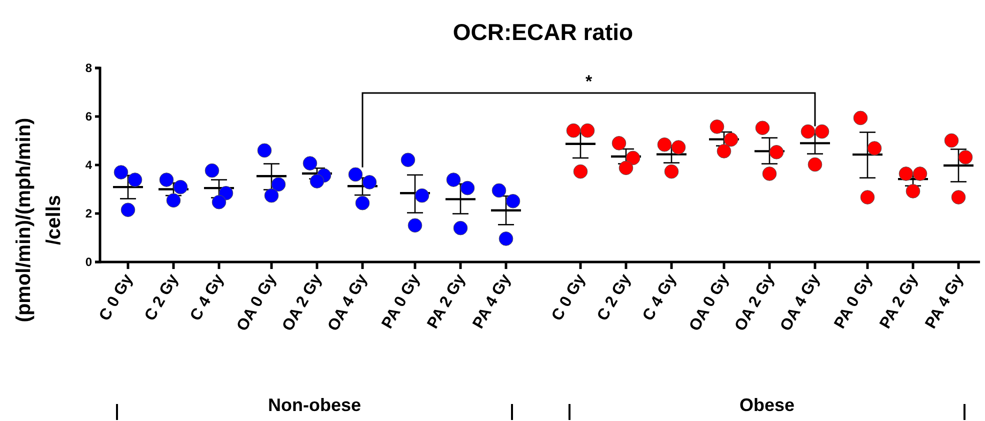 Image resolution: width=985 pixels, height=421 pixels. What do you see at coordinates (39, 220) in the screenshot?
I see `y-axis-title: (pmol/min)/(mph/min) /cells` at bounding box center [39, 220].